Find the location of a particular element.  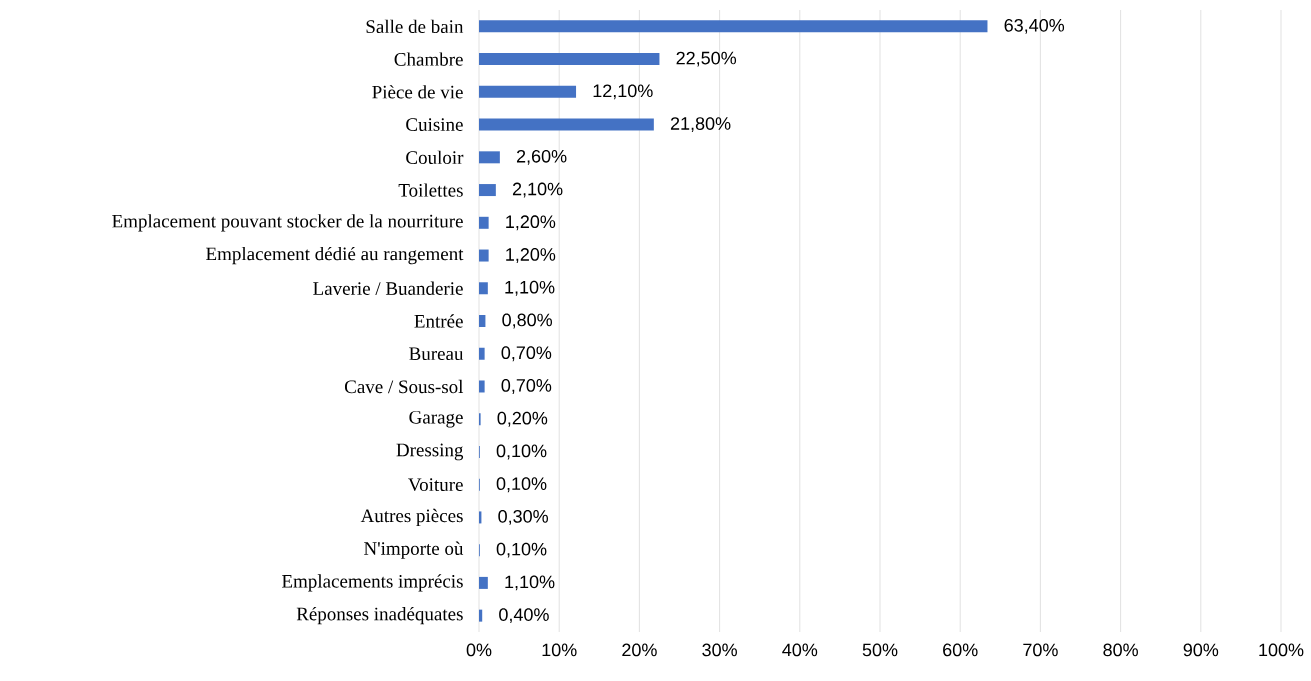

x-tick-label: 40% is located at coordinates (800, 650).